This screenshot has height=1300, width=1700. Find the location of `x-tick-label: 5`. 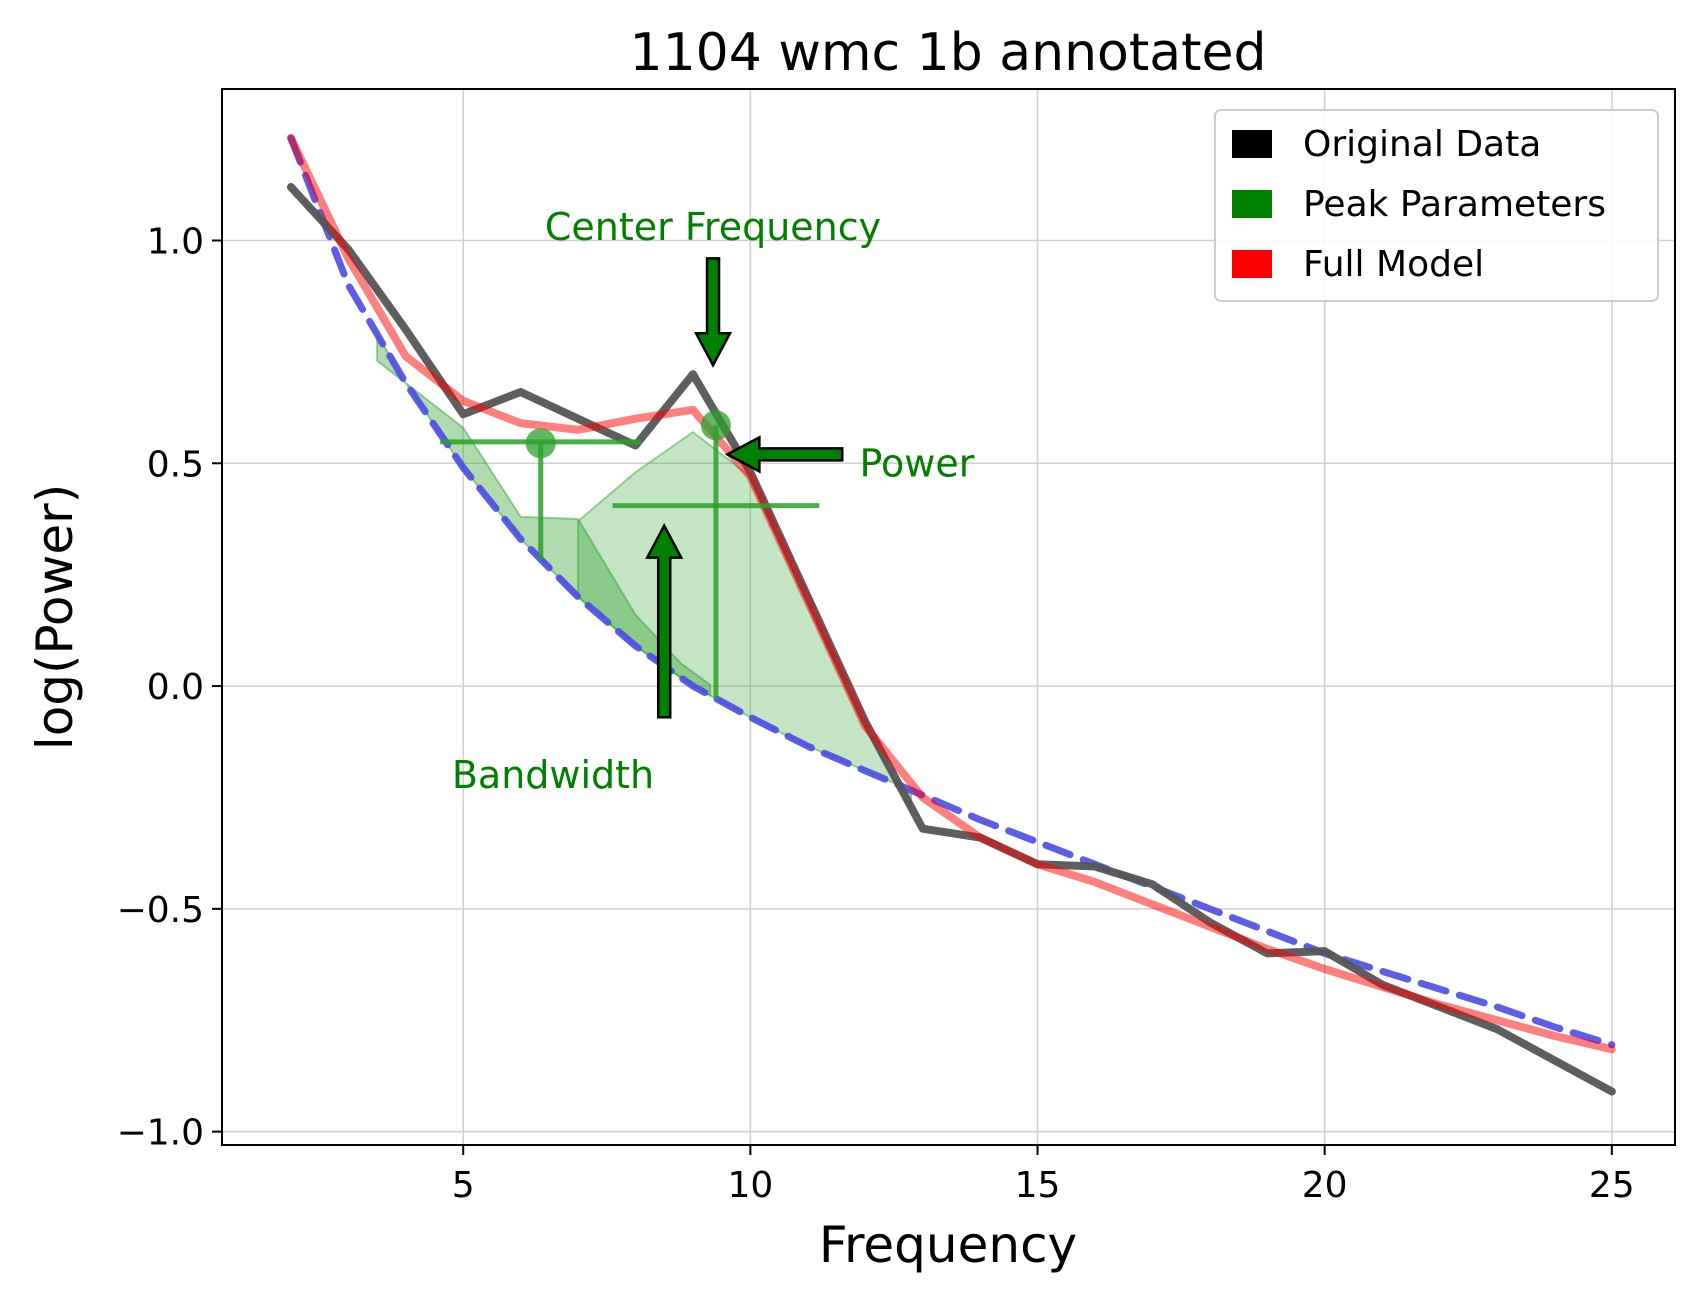

x-tick-label: 5 is located at coordinates (463, 1185).